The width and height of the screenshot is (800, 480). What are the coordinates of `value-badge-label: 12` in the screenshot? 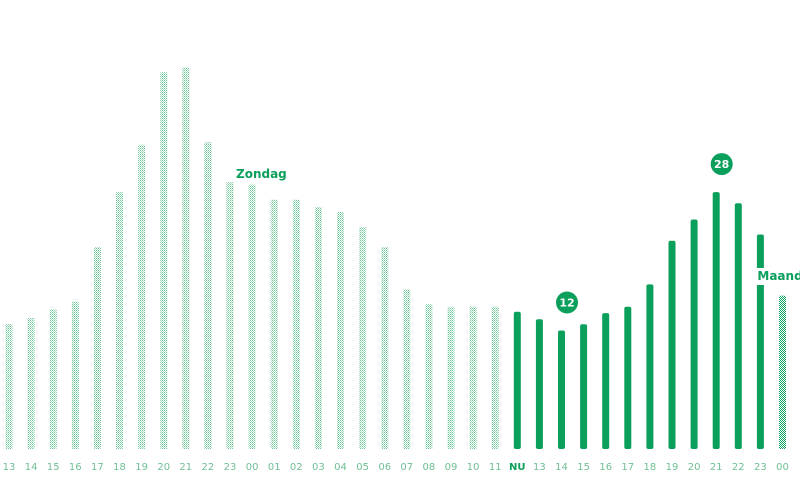 It's located at (566, 303).